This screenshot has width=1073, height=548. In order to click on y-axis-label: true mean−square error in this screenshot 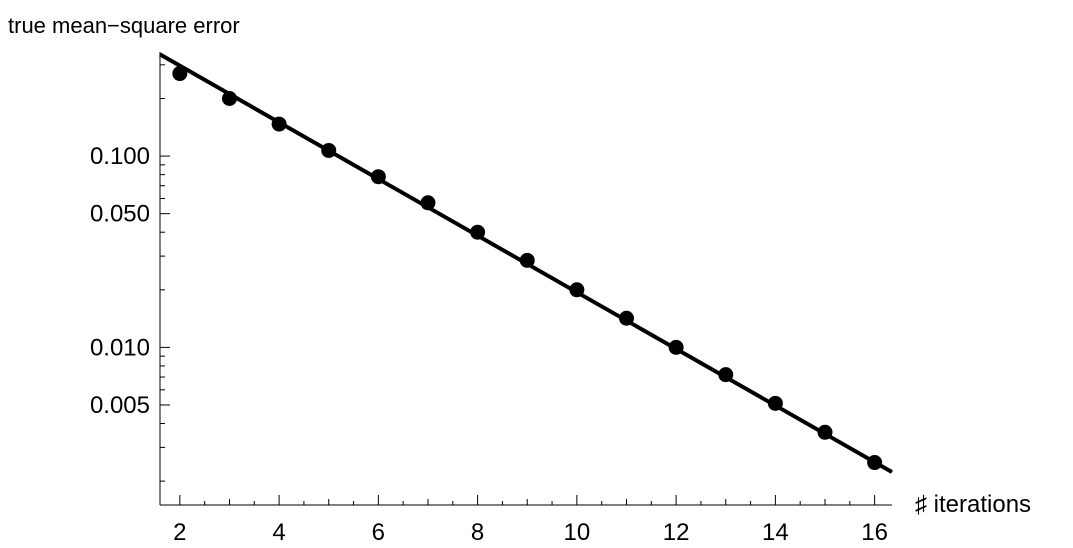, I will do `click(124, 25)`.